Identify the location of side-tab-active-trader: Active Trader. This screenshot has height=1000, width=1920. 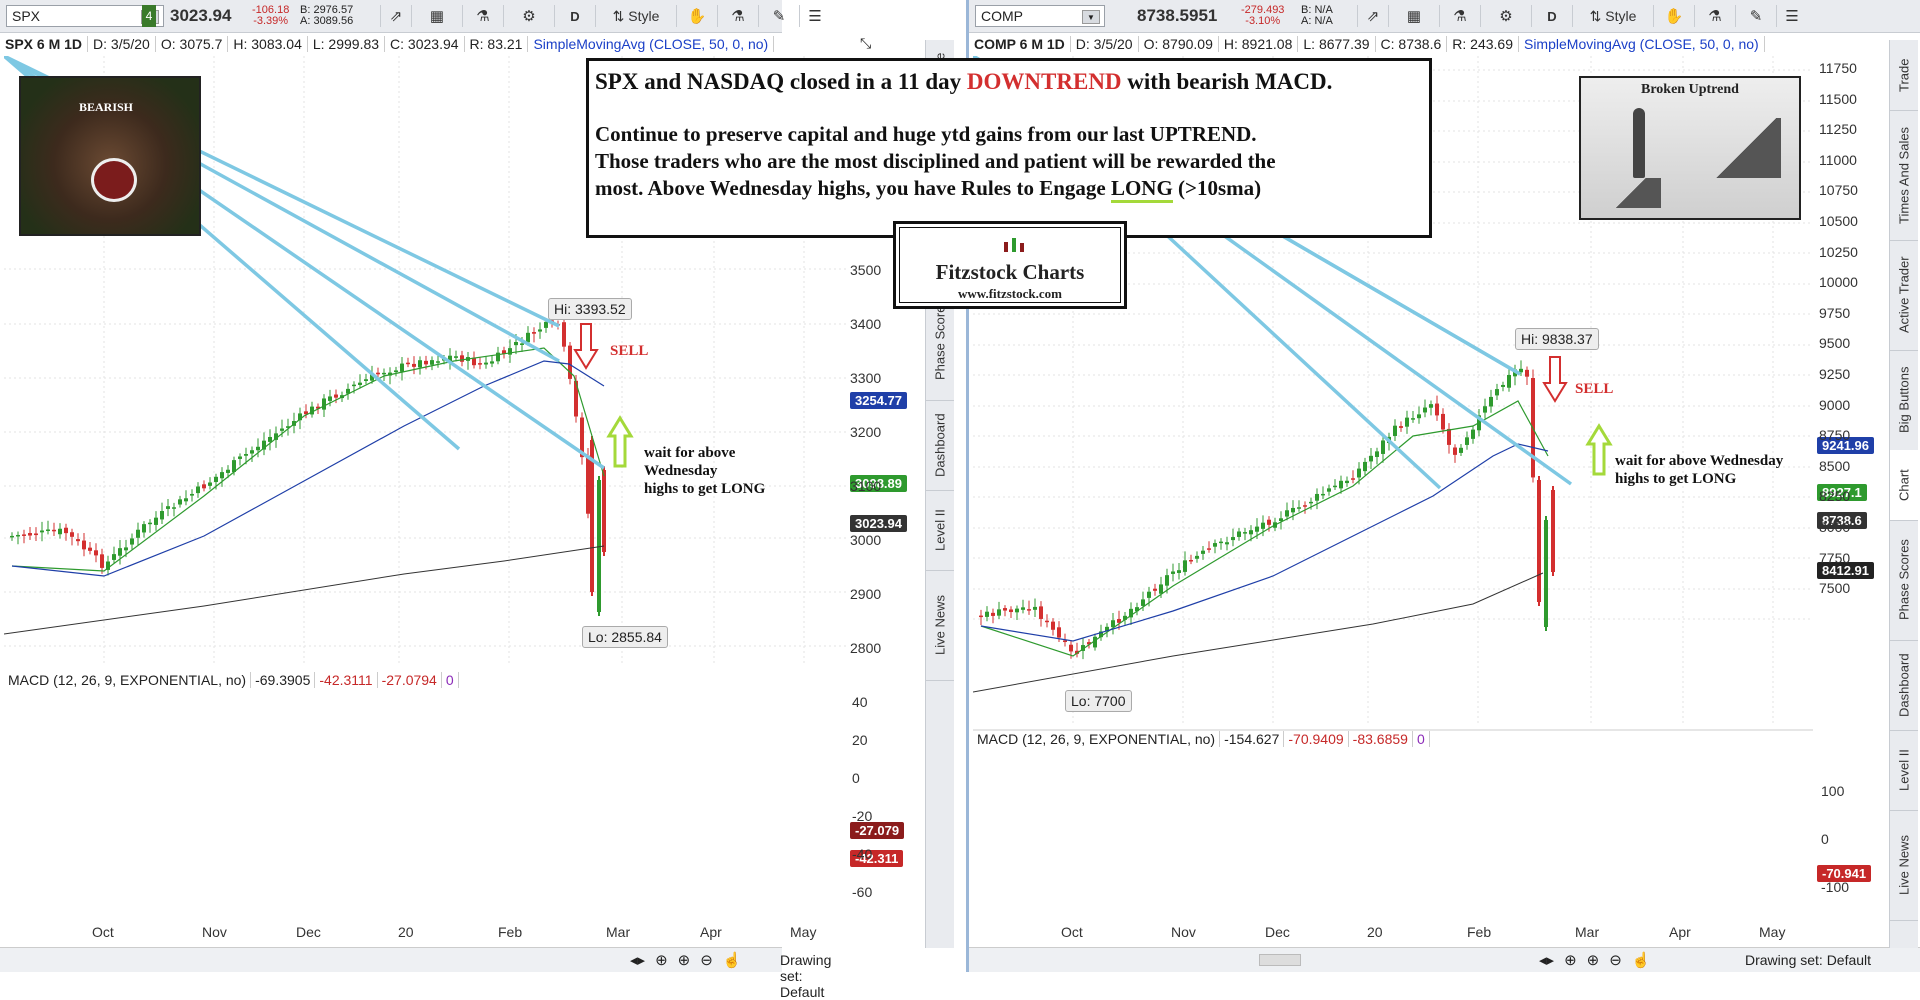
(1904, 295).